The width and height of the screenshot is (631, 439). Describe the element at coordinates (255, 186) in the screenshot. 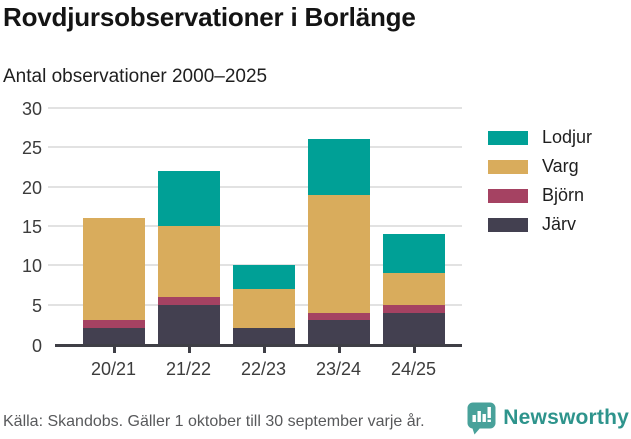

I see `gridline-y20` at that location.